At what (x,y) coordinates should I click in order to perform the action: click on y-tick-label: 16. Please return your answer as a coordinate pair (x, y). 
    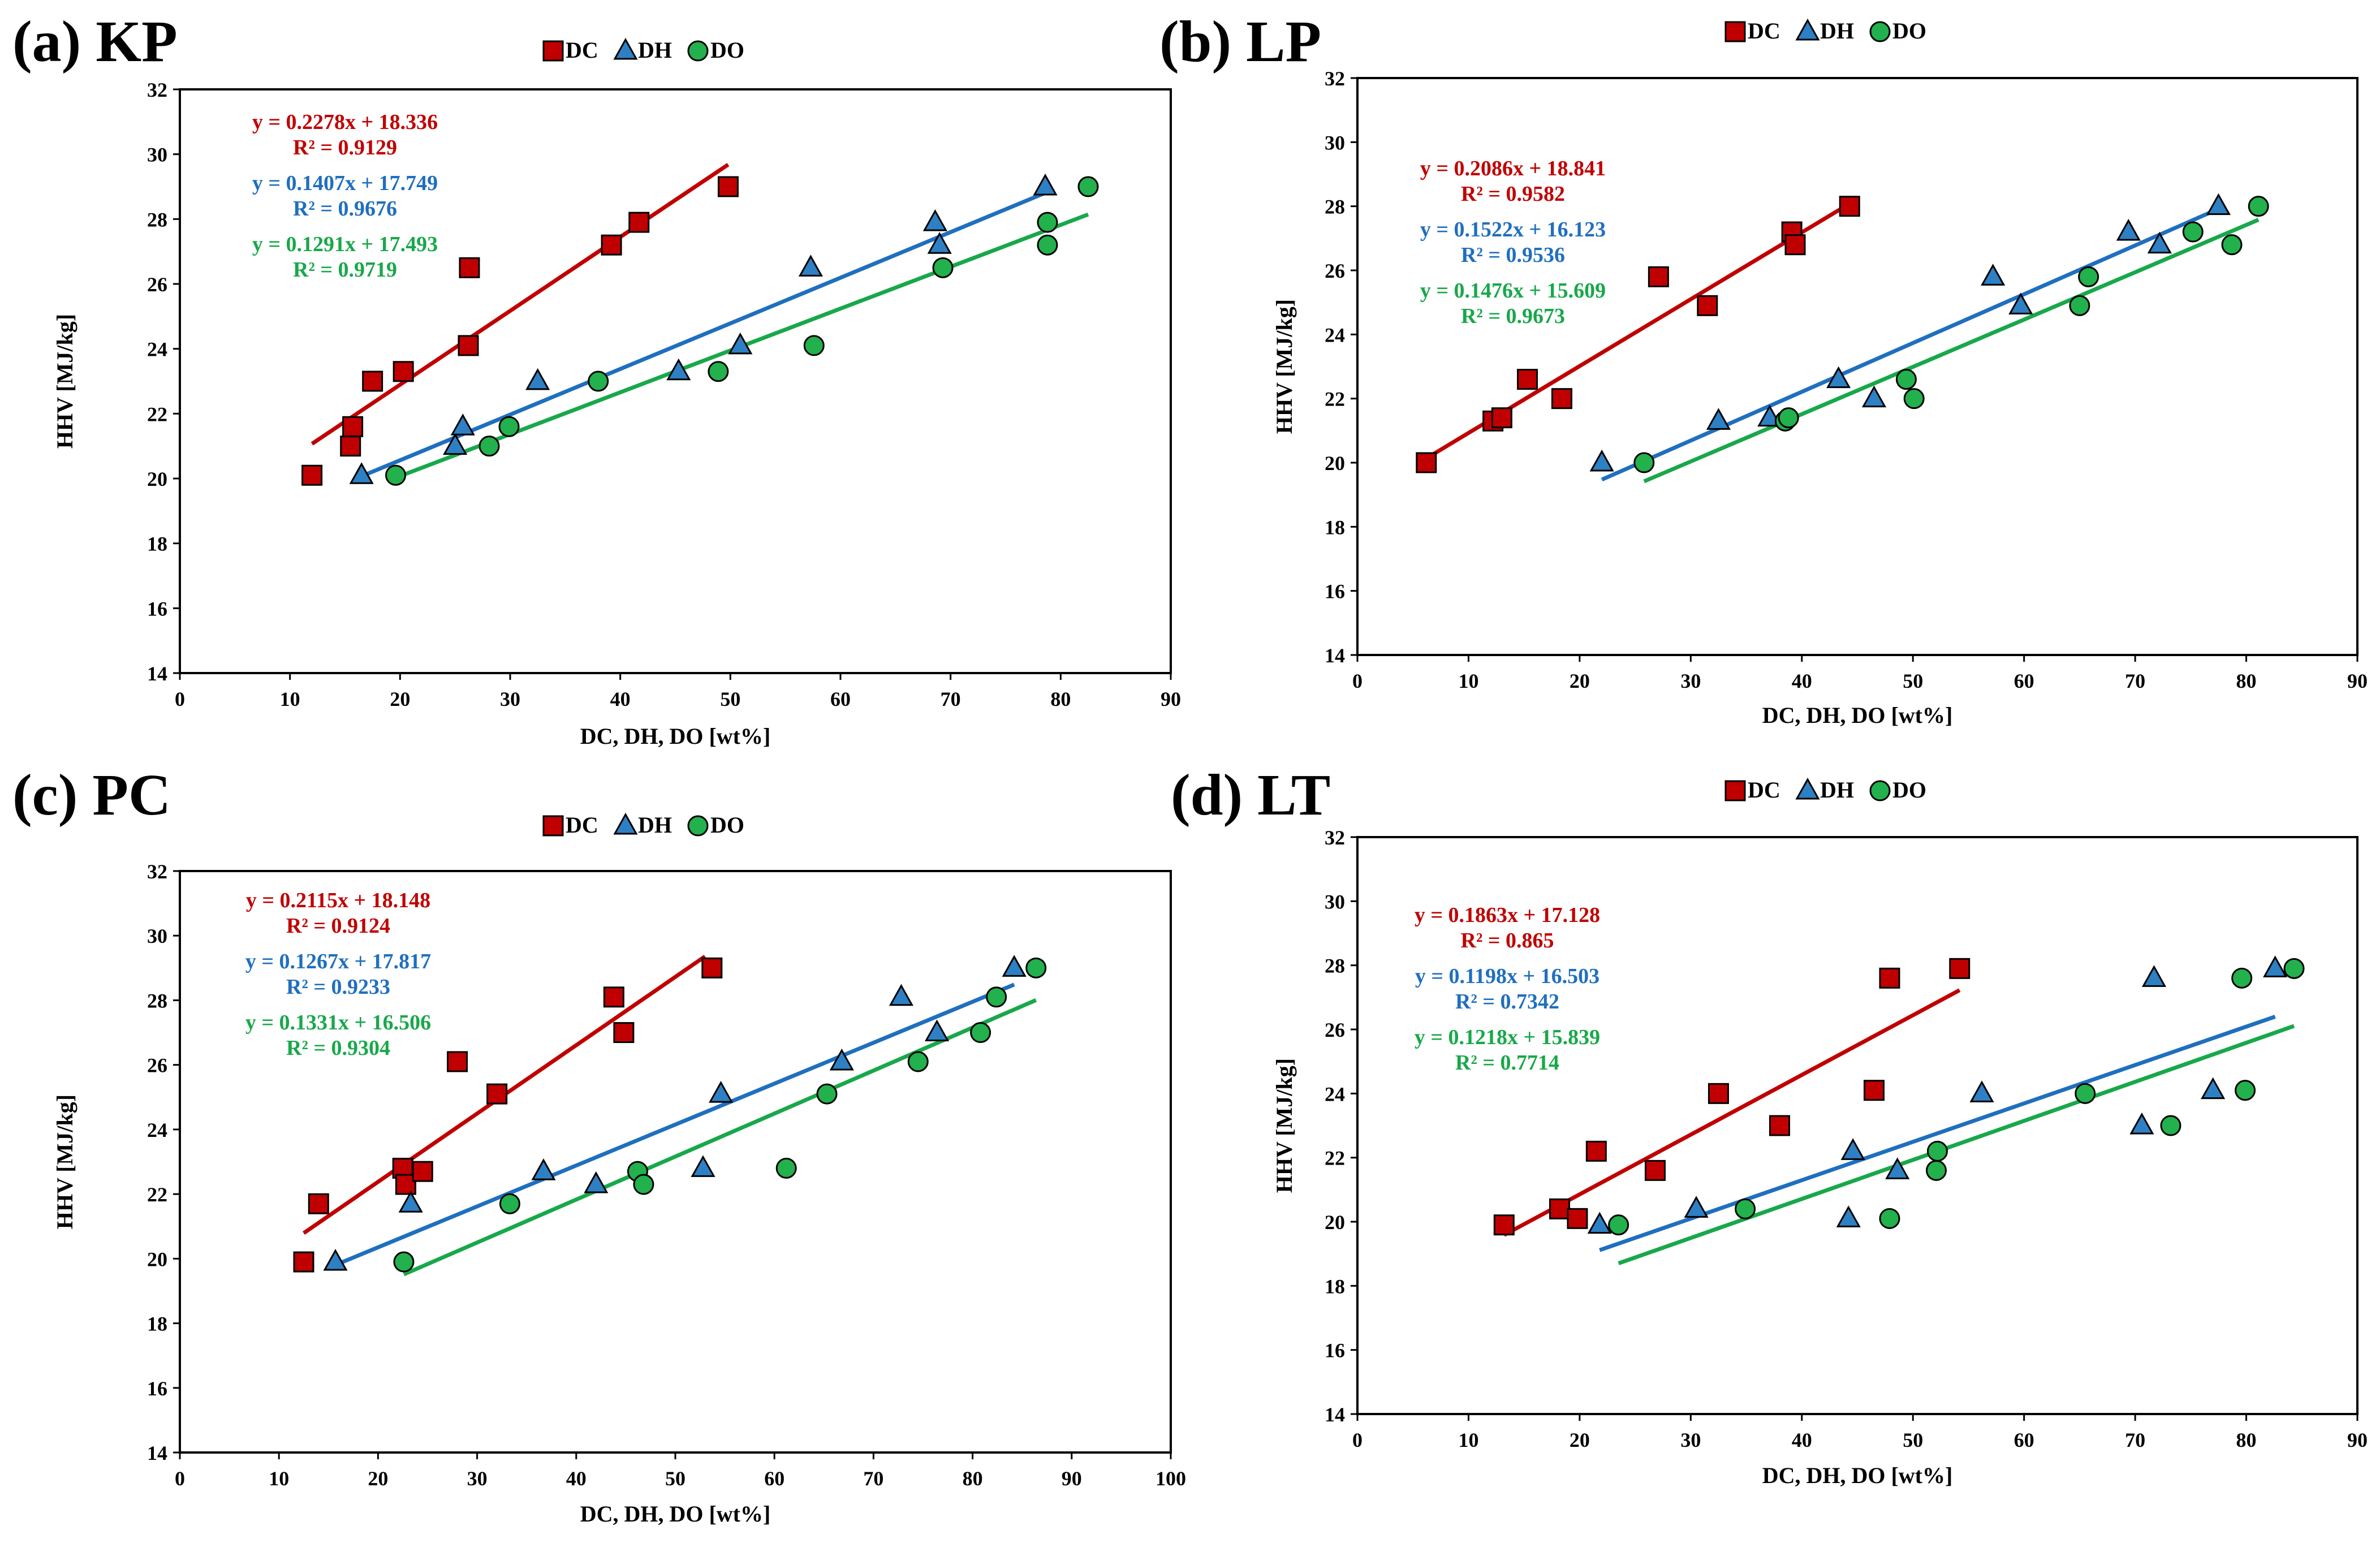
    Looking at the image, I should click on (157, 609).